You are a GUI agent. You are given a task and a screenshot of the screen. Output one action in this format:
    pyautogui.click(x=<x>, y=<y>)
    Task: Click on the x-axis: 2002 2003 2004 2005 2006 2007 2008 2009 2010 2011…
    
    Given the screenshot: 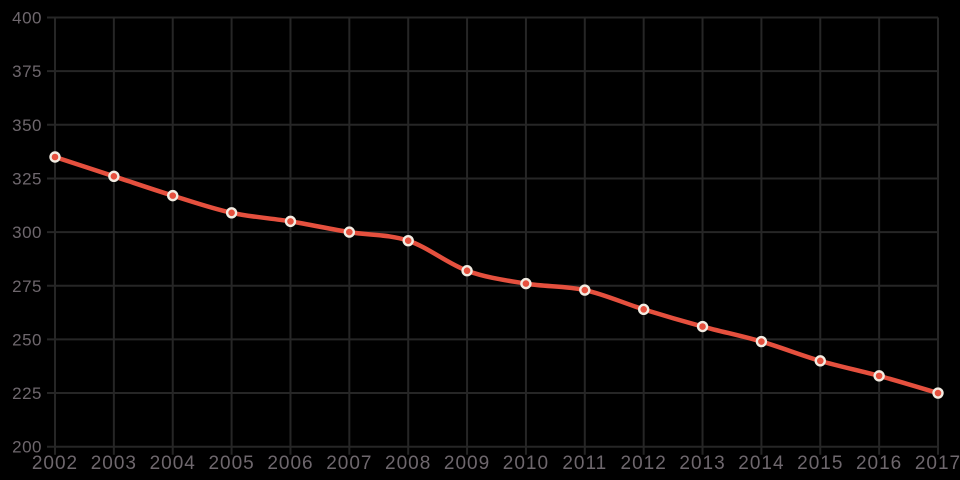 What is the action you would take?
    pyautogui.click(x=496, y=463)
    